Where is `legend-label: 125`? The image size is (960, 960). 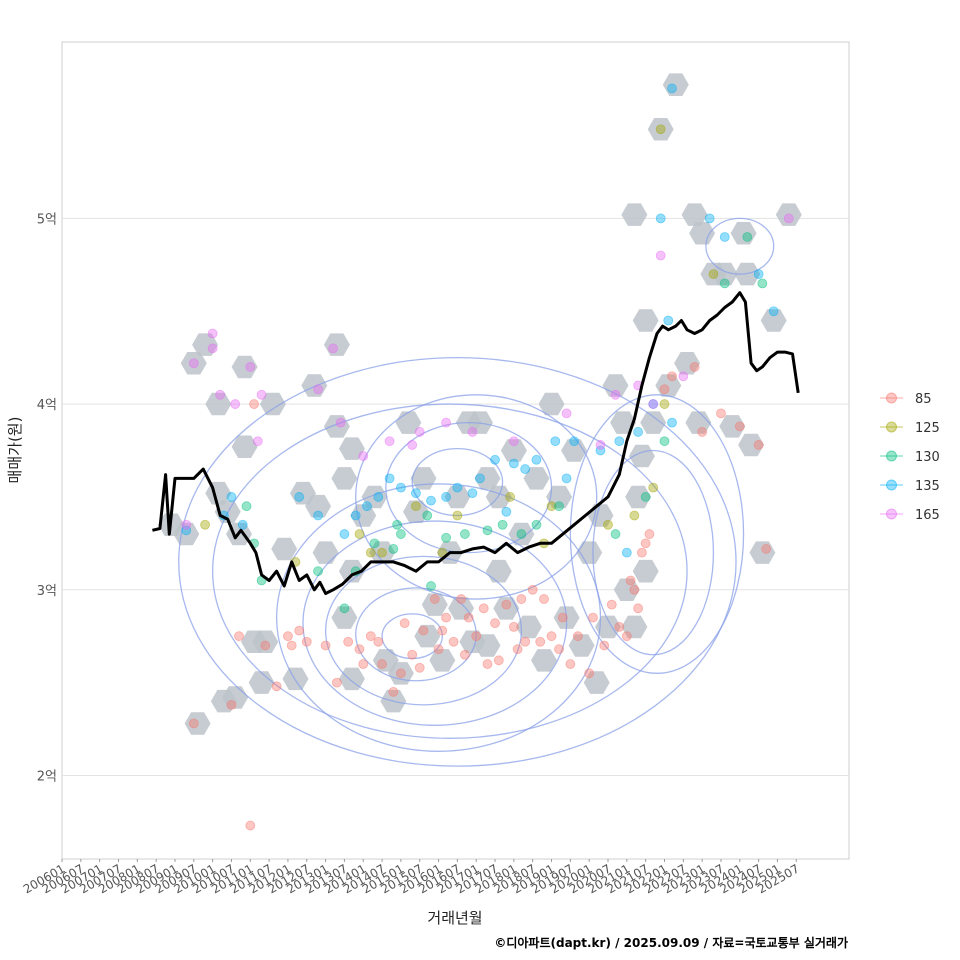 legend-label: 125 is located at coordinates (927, 428).